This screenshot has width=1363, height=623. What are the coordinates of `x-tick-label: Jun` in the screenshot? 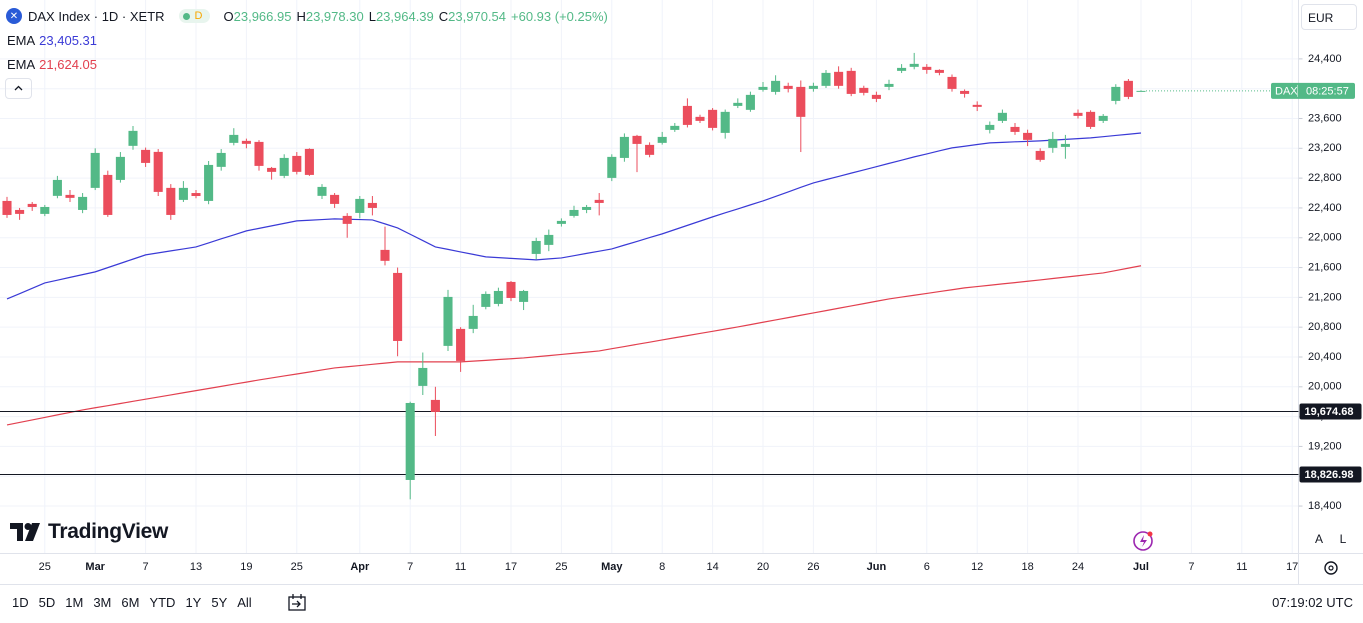 It's located at (877, 567).